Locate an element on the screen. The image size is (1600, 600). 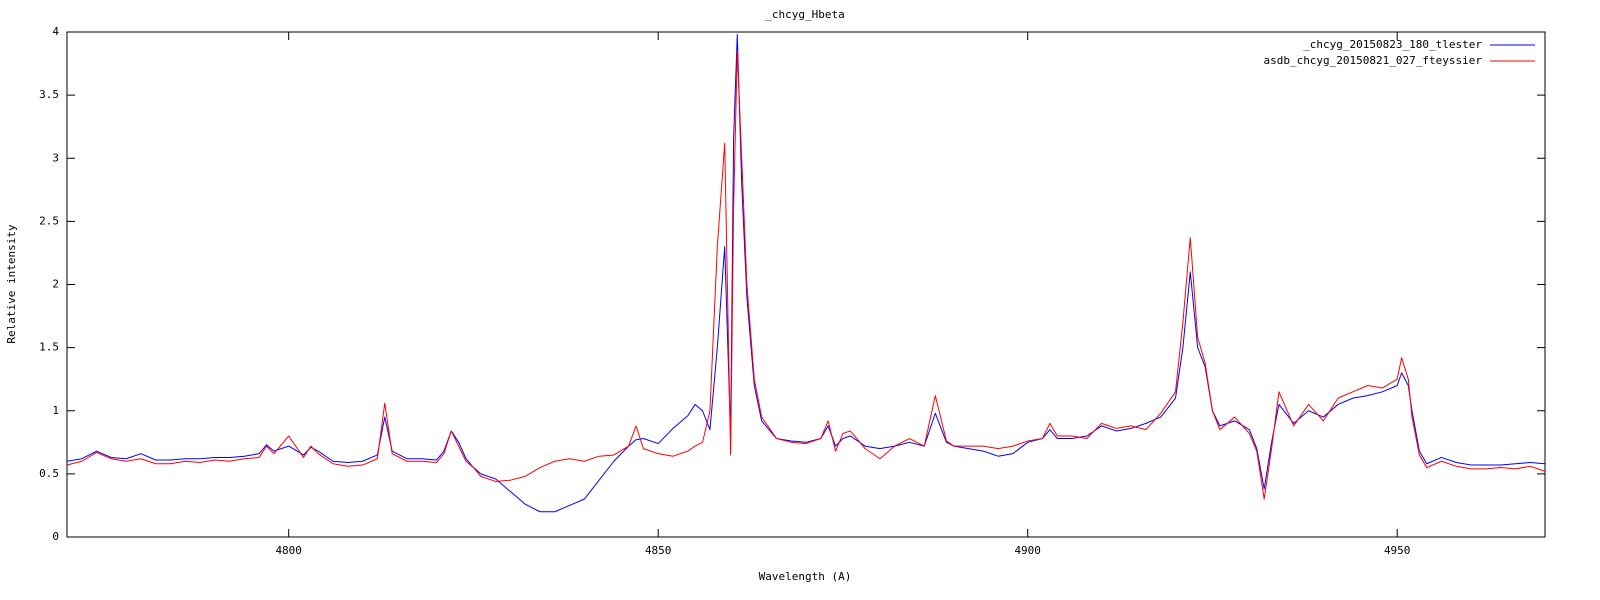
legend-label: _chcyg_20150823_180_tlester is located at coordinates (1392, 44).